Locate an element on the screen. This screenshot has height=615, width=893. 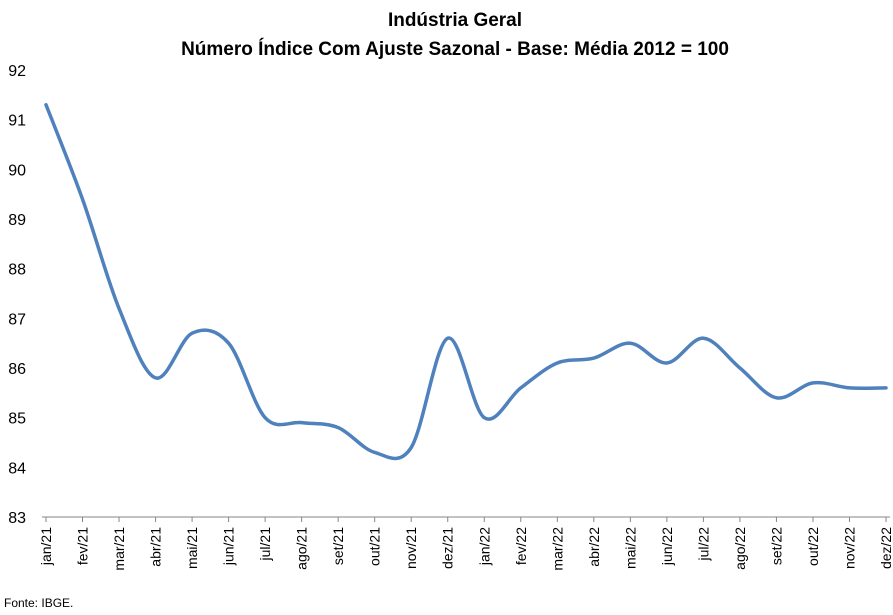
x-tick-label: nov/22 is located at coordinates (849, 548).